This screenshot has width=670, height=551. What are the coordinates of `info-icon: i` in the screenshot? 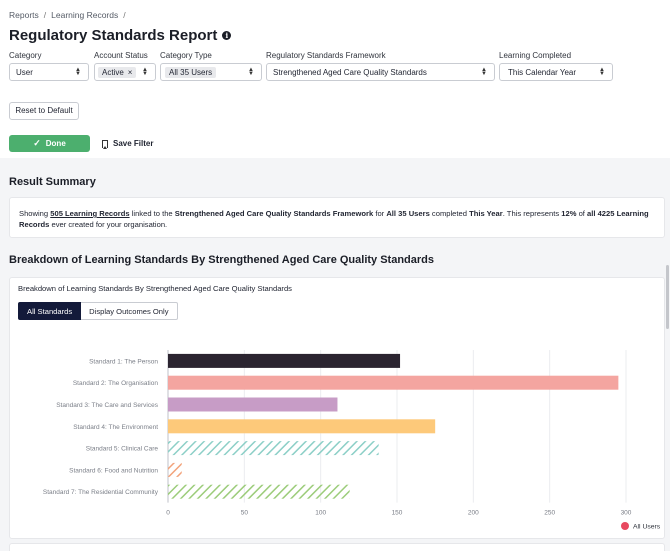 It's located at (227, 35).